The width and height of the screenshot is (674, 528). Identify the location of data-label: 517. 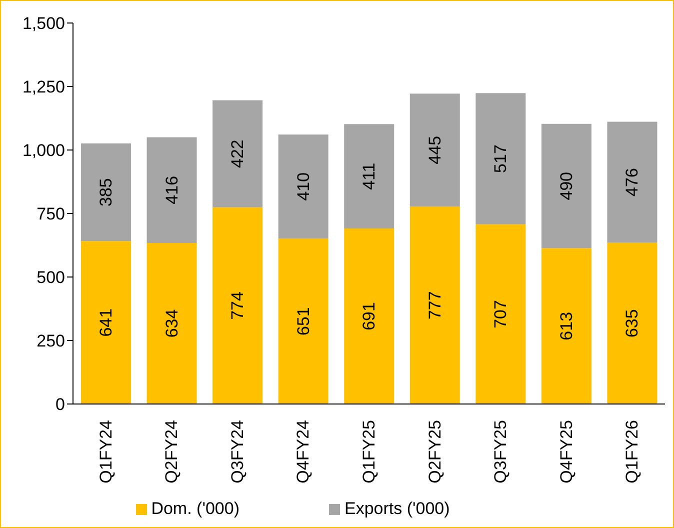
(500, 158).